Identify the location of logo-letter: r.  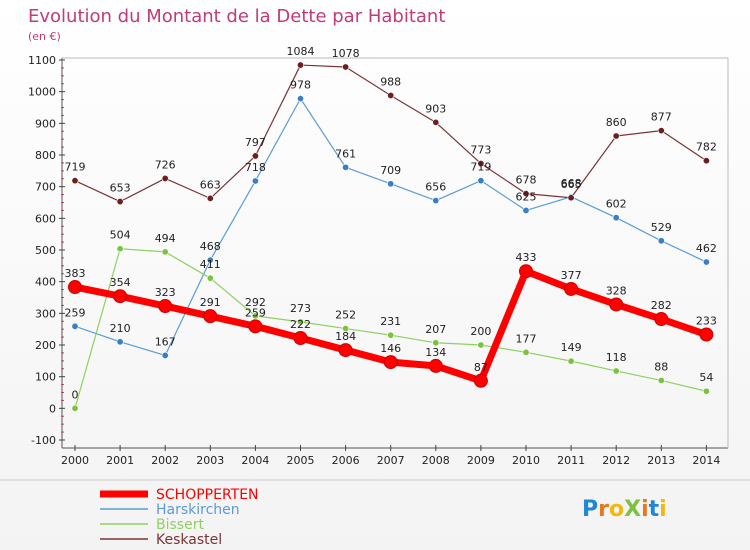
(603, 509).